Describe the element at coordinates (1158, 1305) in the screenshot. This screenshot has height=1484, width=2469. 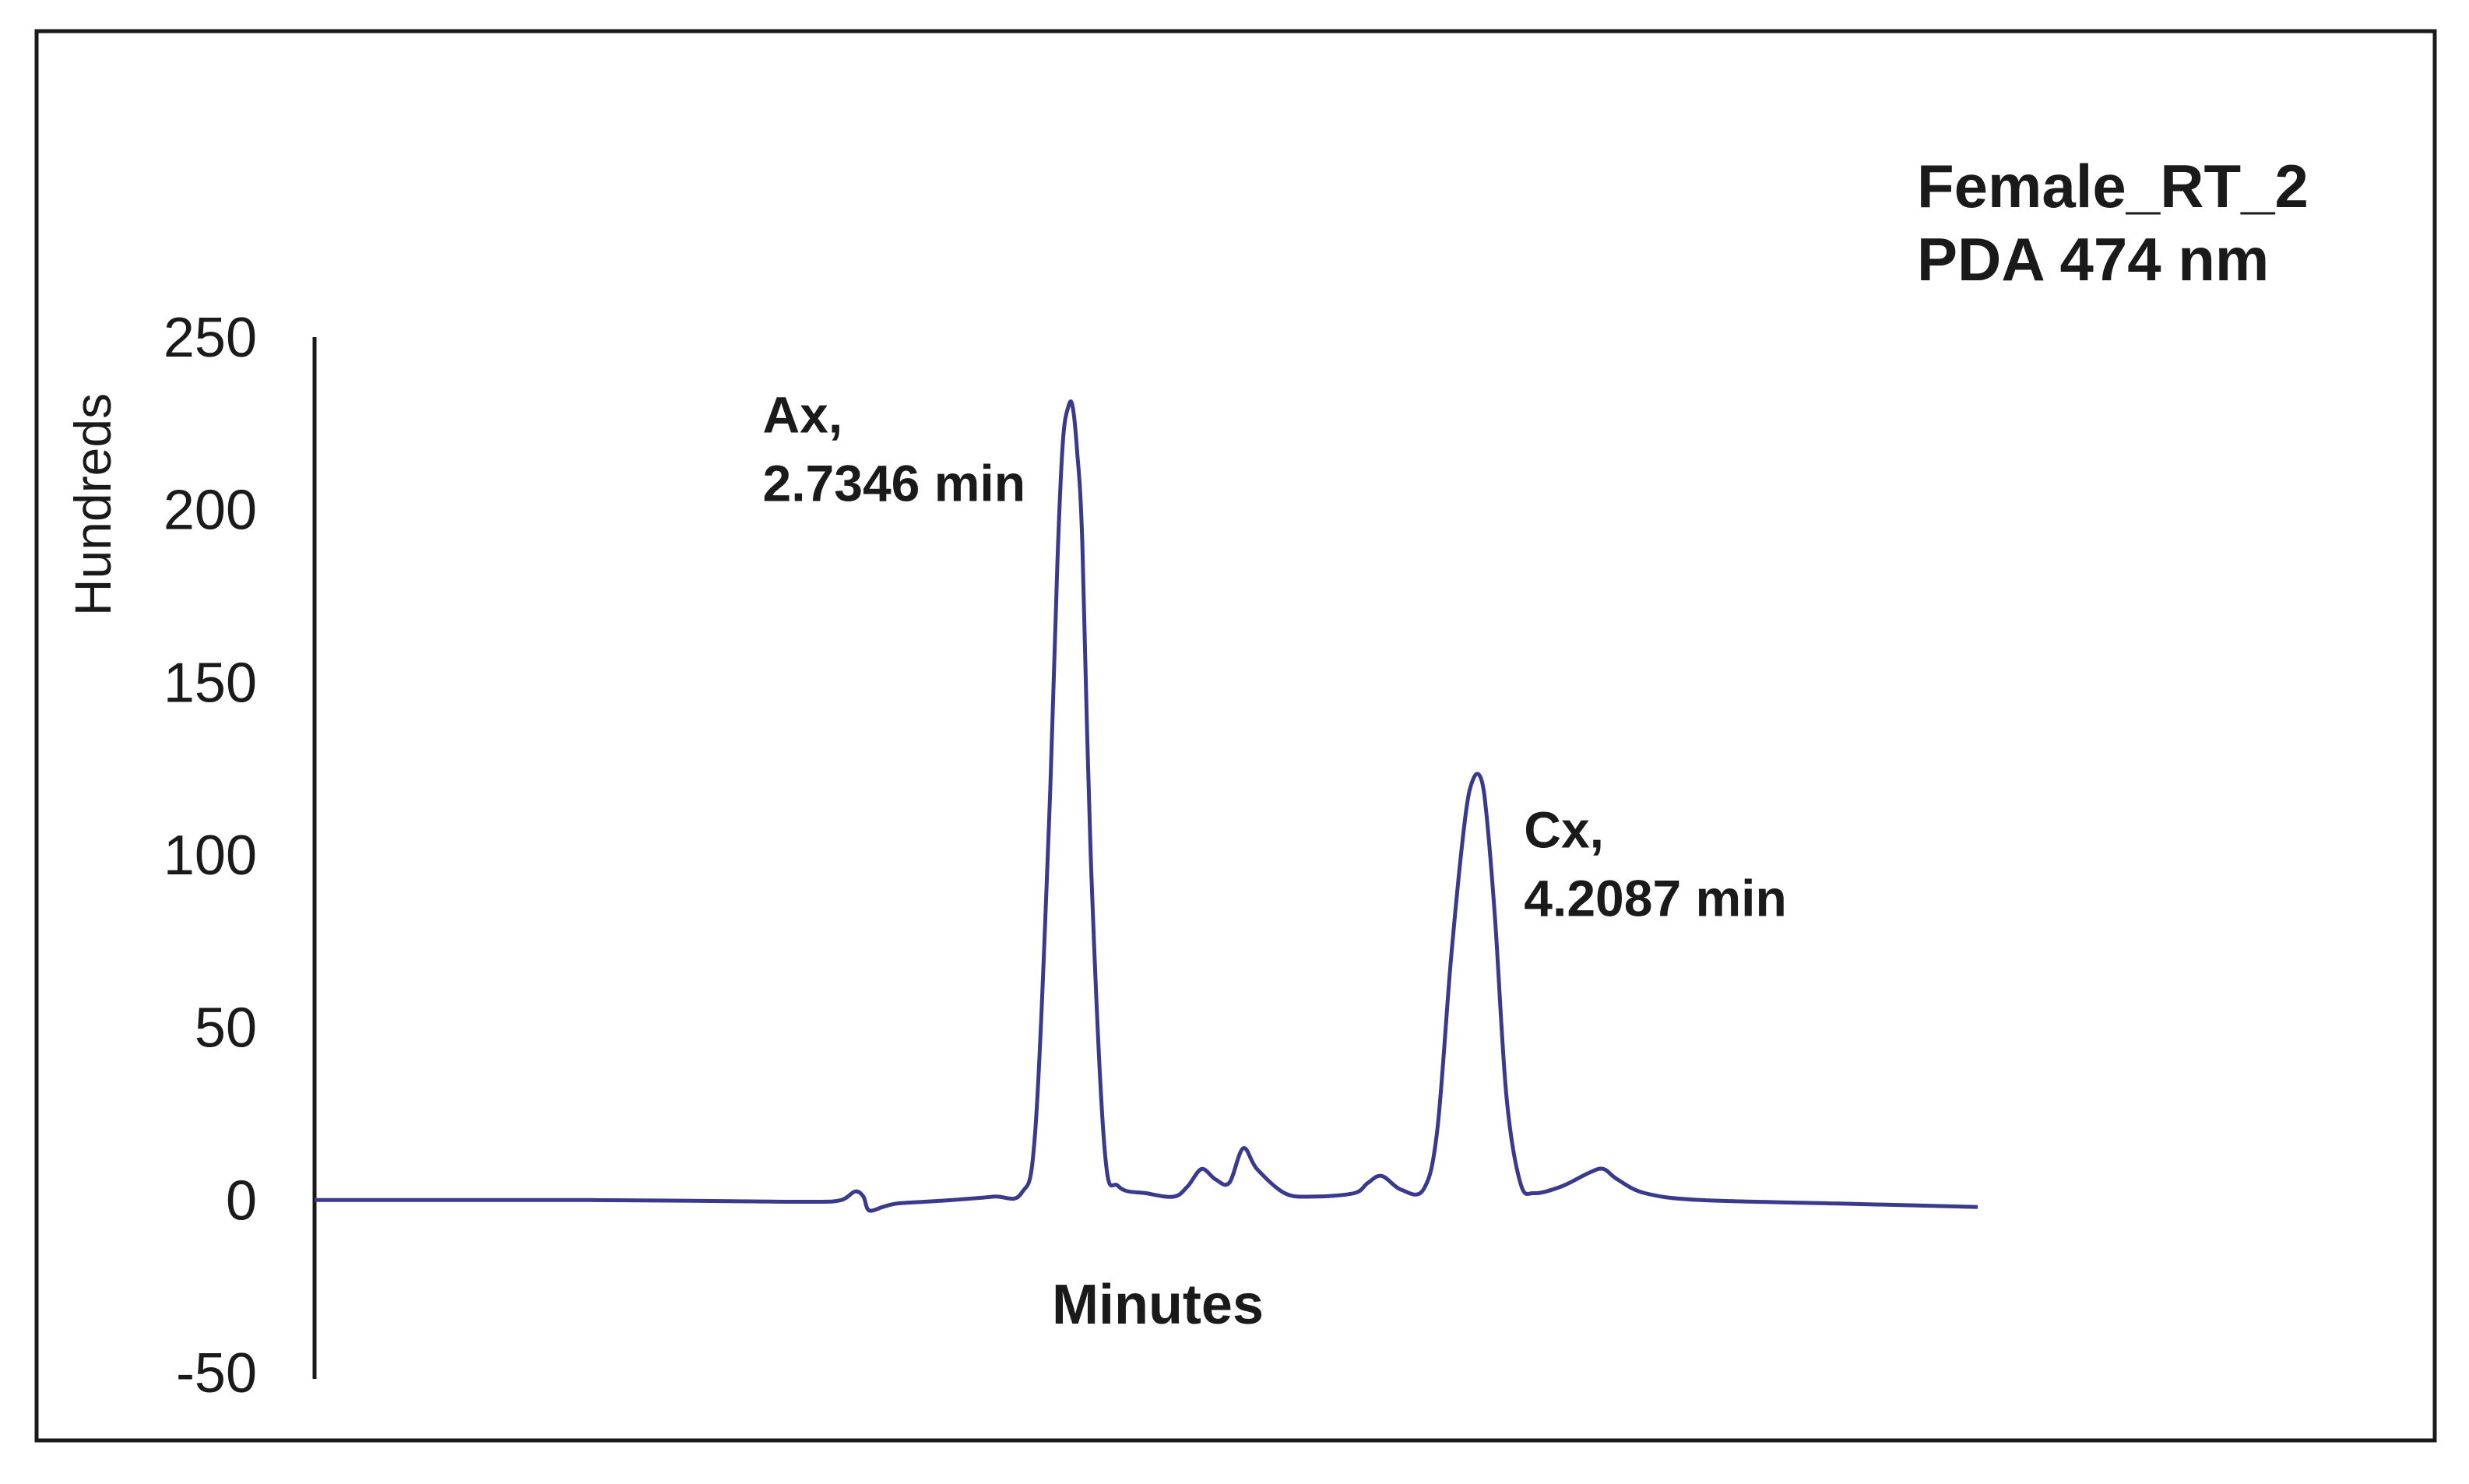
I see `x-axis-title: Minutes` at that location.